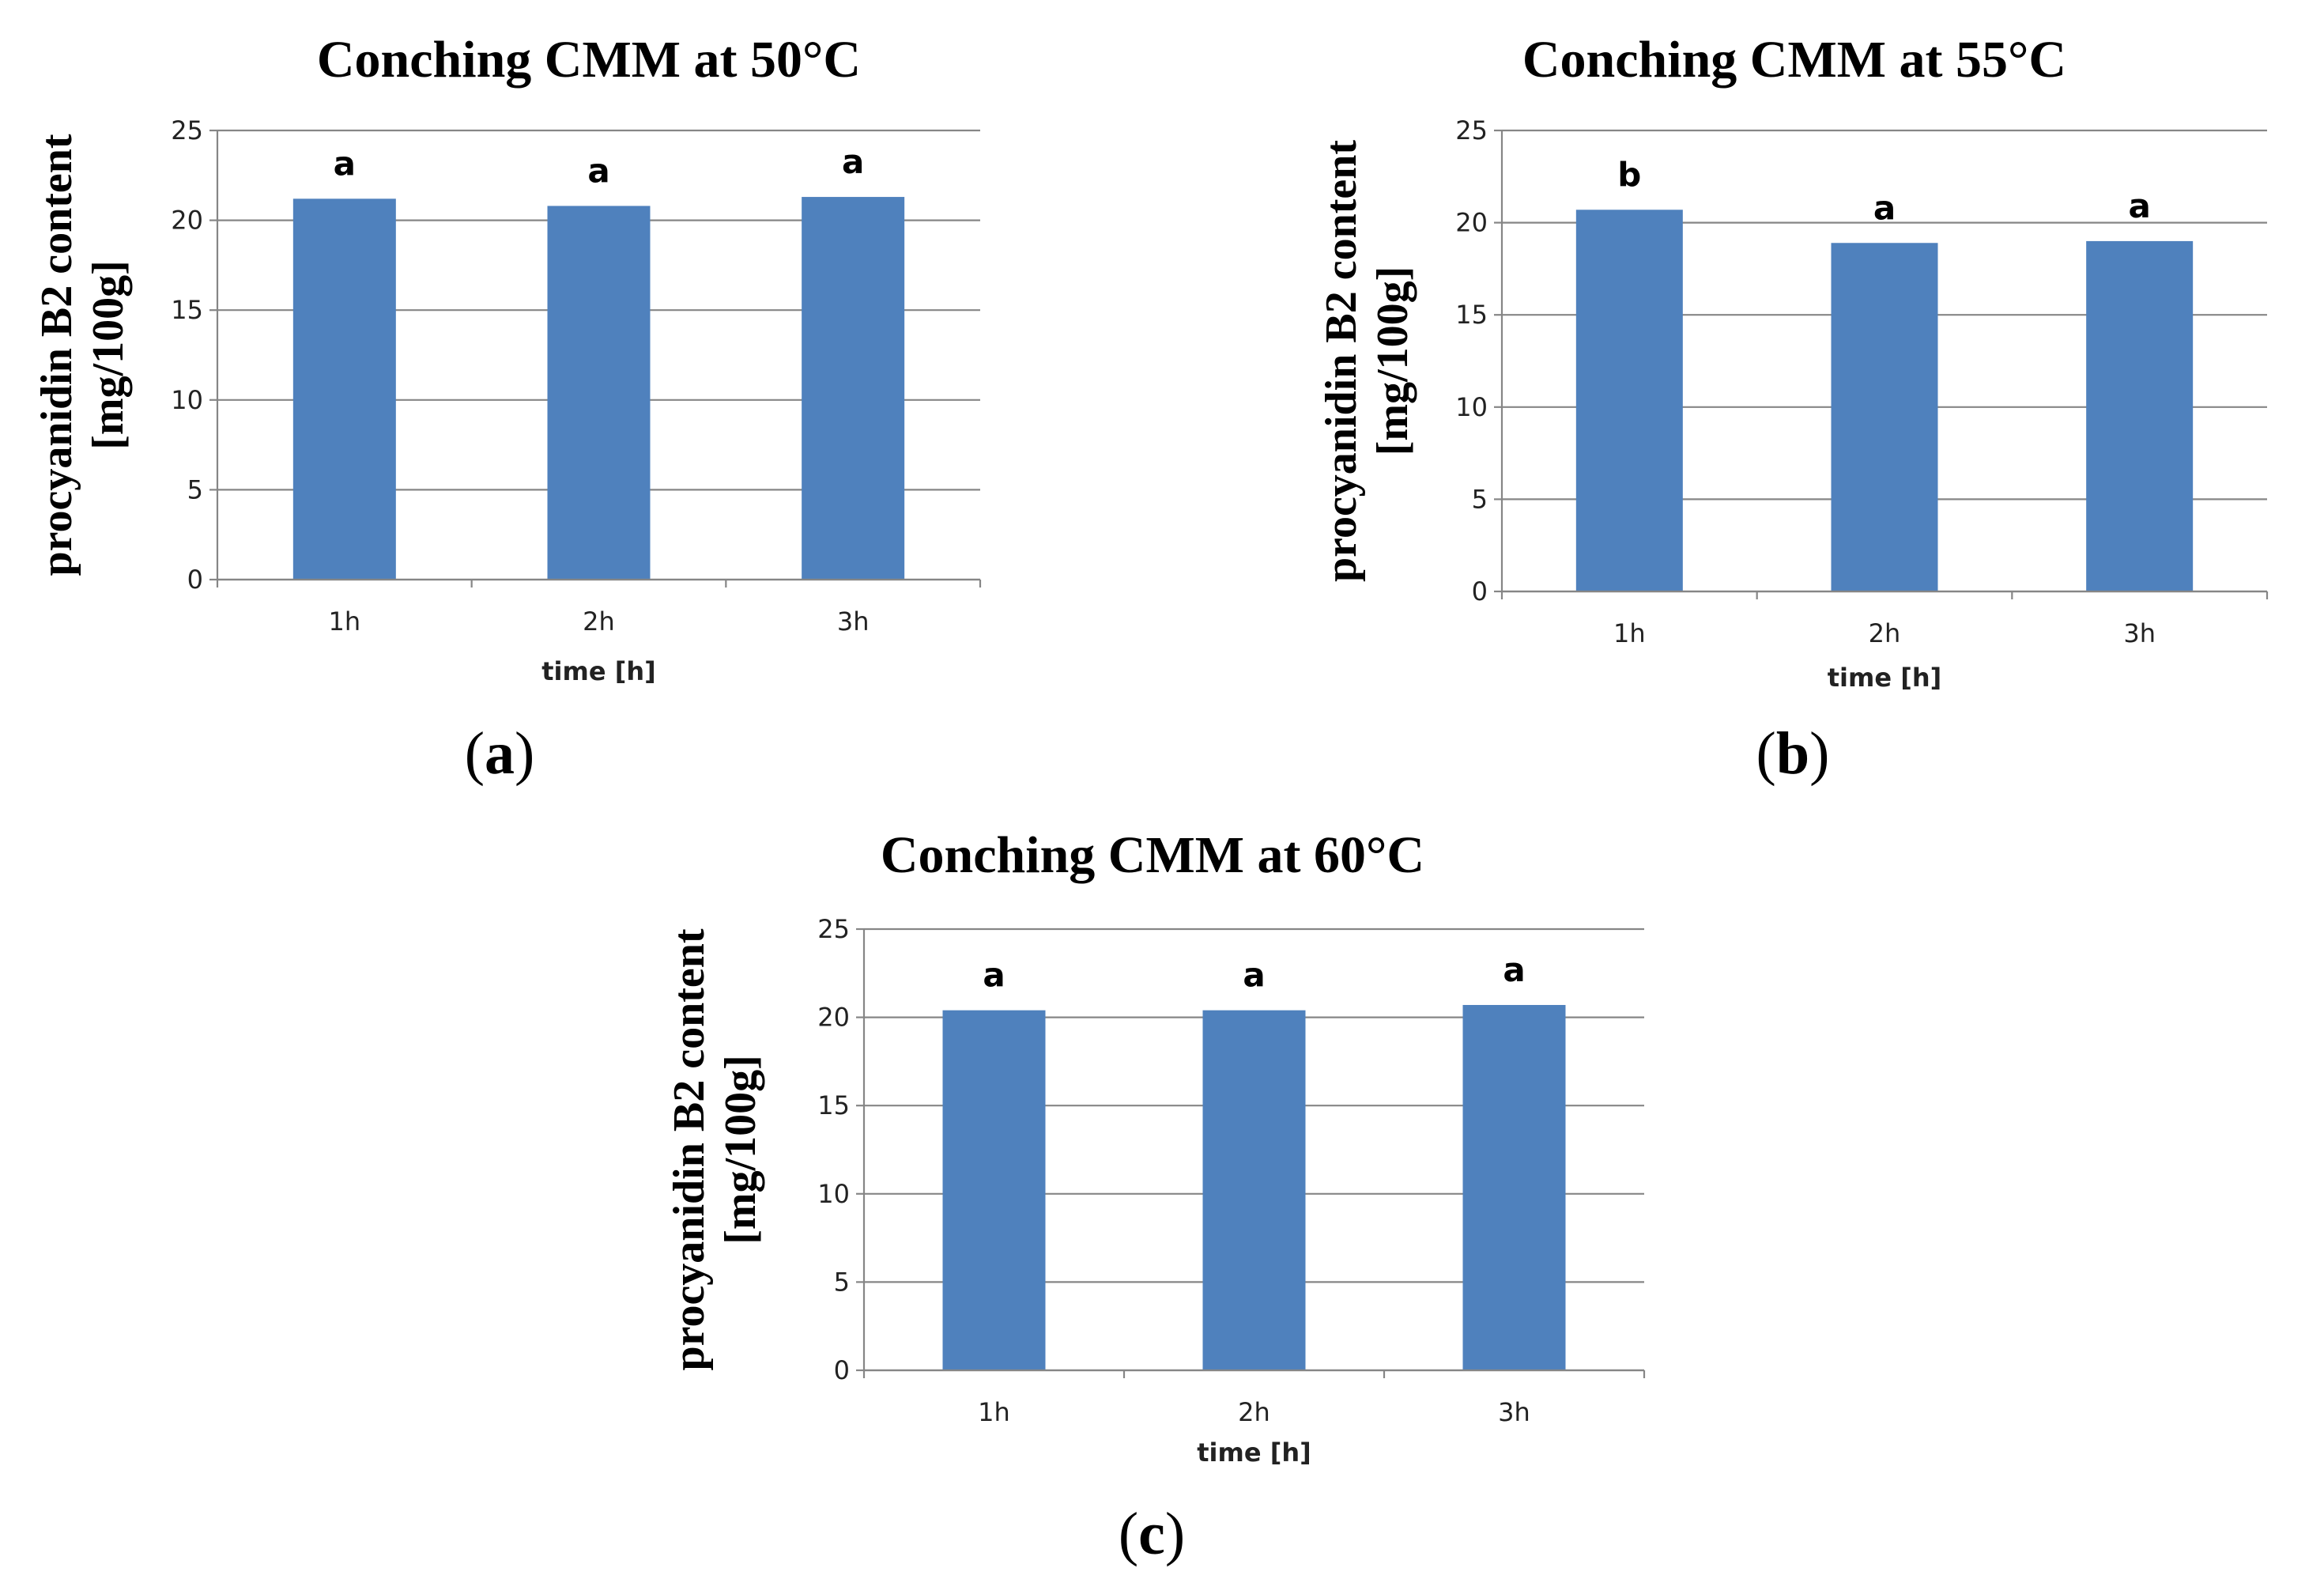 The image size is (2324, 1583). I want to click on panel-label: (b), so click(1793, 753).